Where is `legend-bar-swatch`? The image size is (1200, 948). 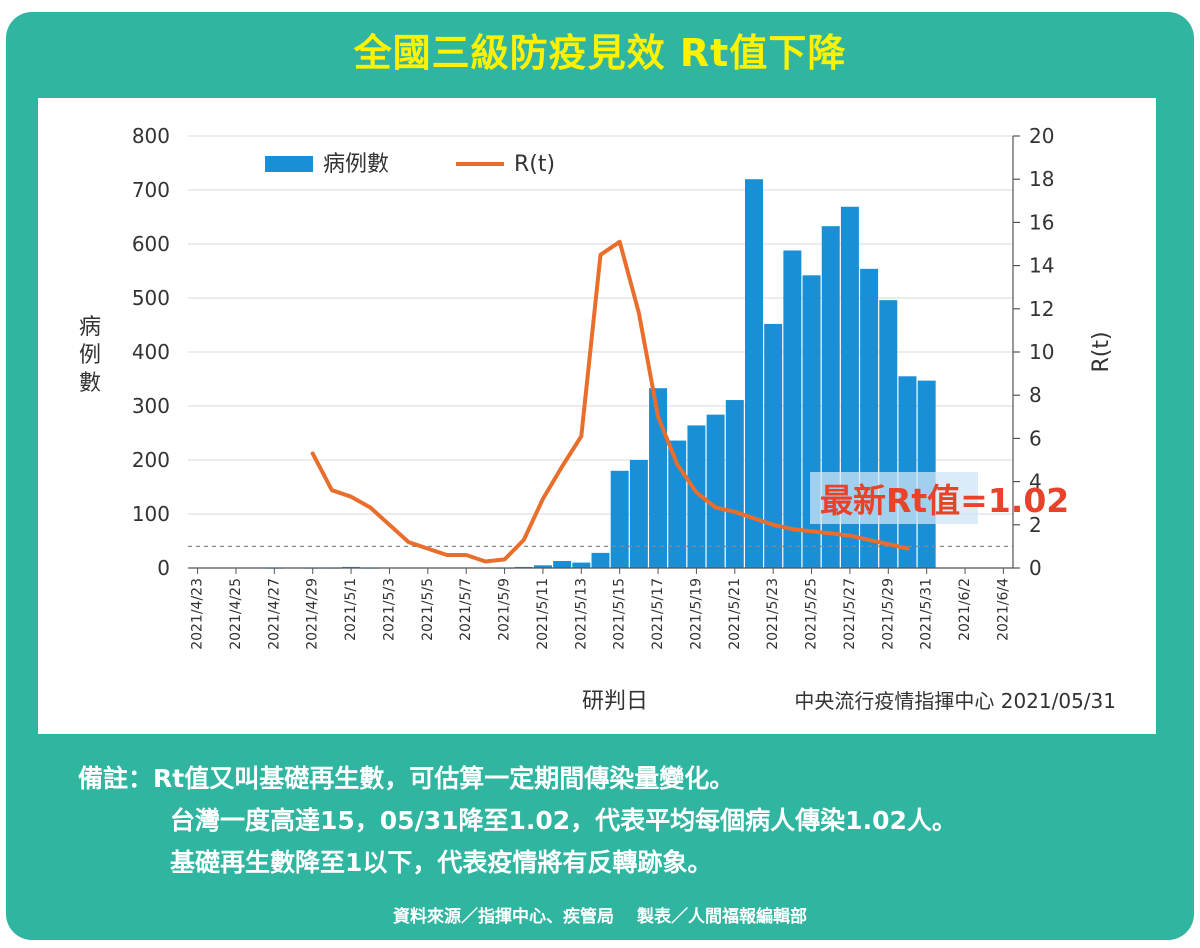 legend-bar-swatch is located at coordinates (289, 164).